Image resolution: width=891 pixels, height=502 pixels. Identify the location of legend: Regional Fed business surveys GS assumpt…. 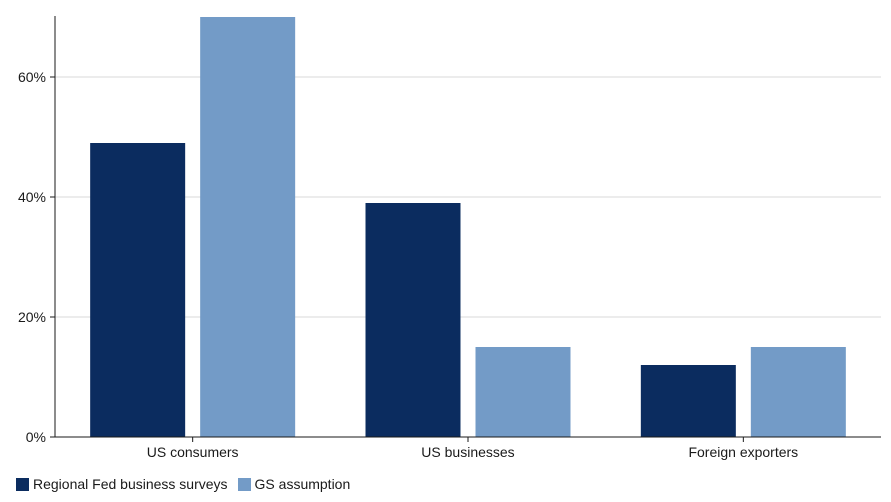
(188, 484).